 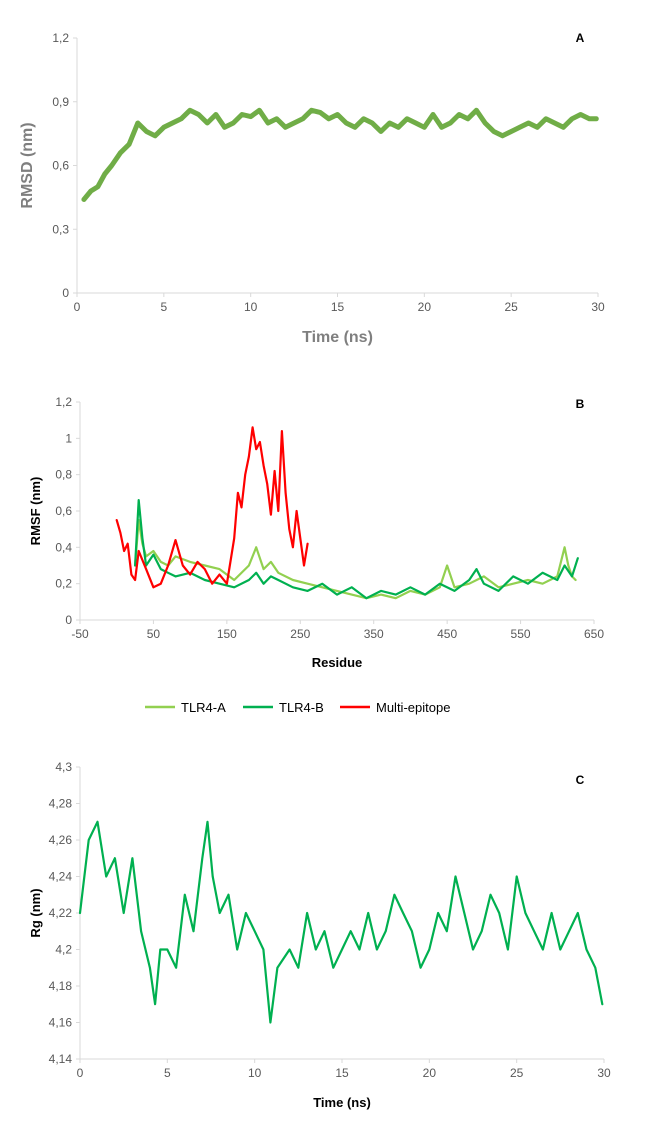 What do you see at coordinates (61, 986) in the screenshot?
I see `y-tick-label: 4,18` at bounding box center [61, 986].